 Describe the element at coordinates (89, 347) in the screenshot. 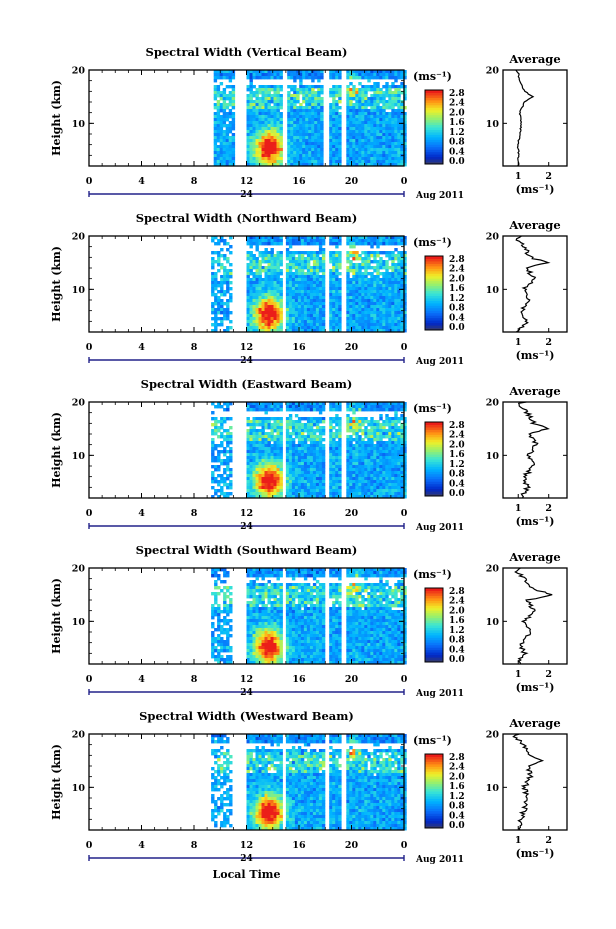

I see `x-tick-label: 0` at that location.